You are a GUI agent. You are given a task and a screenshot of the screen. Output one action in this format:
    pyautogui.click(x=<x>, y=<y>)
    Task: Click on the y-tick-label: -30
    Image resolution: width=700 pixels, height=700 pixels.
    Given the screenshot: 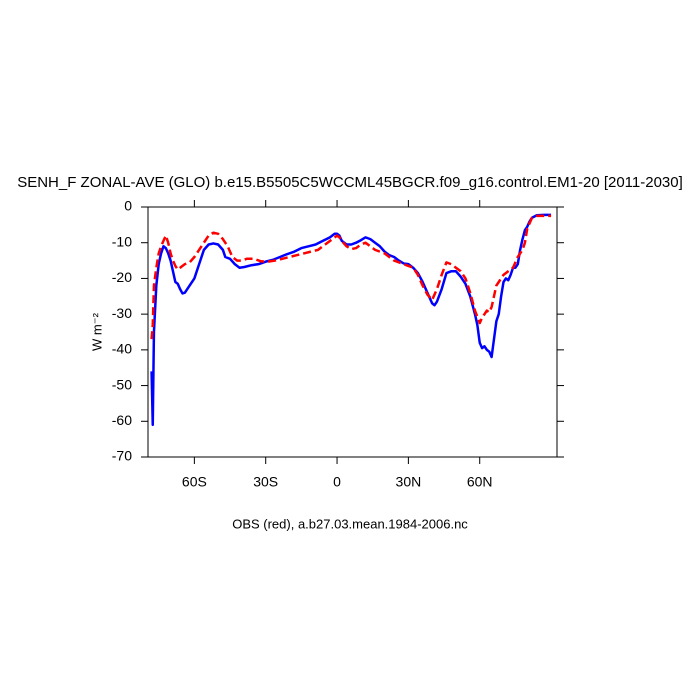 What is the action you would take?
    pyautogui.click(x=122, y=313)
    